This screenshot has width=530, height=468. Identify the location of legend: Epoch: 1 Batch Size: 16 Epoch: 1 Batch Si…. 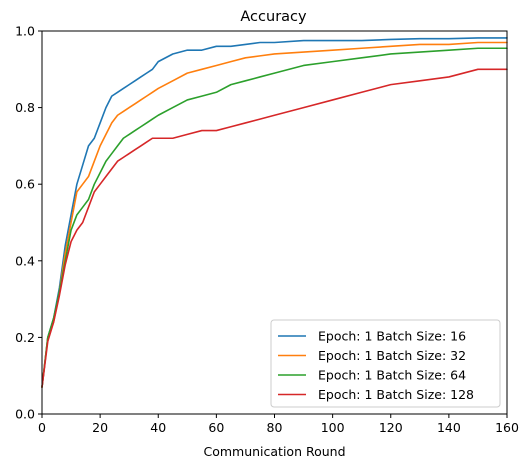
(385, 363).